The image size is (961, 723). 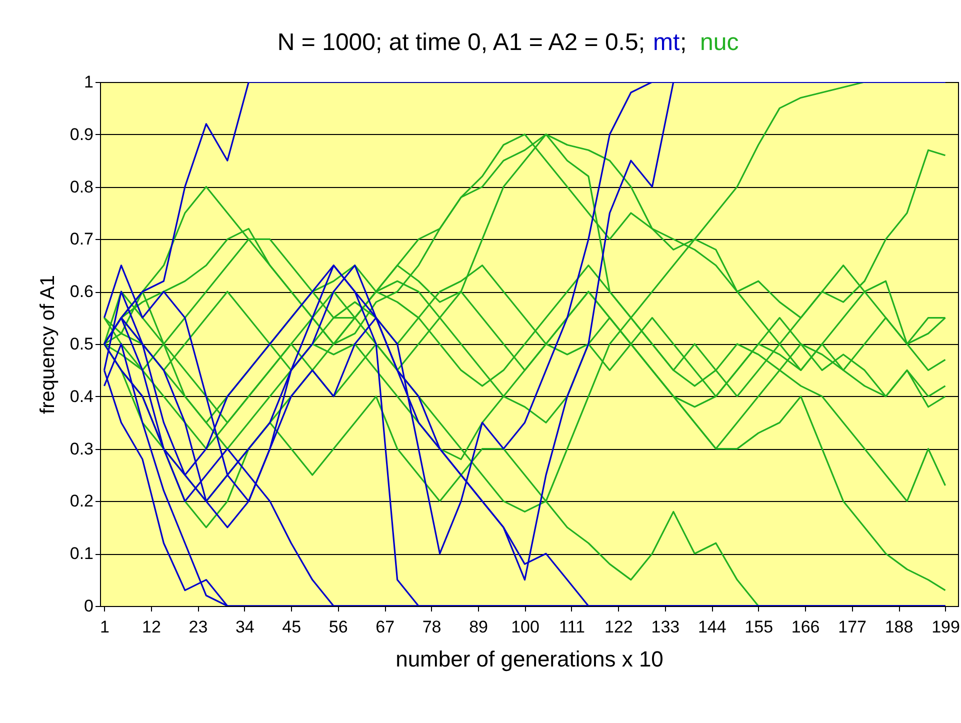 I want to click on y-tick-label: 0.8, so click(x=82, y=186).